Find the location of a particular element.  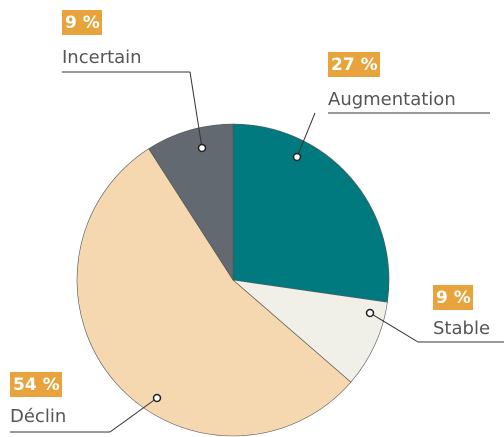

category-label: Augmentation is located at coordinates (392, 99).